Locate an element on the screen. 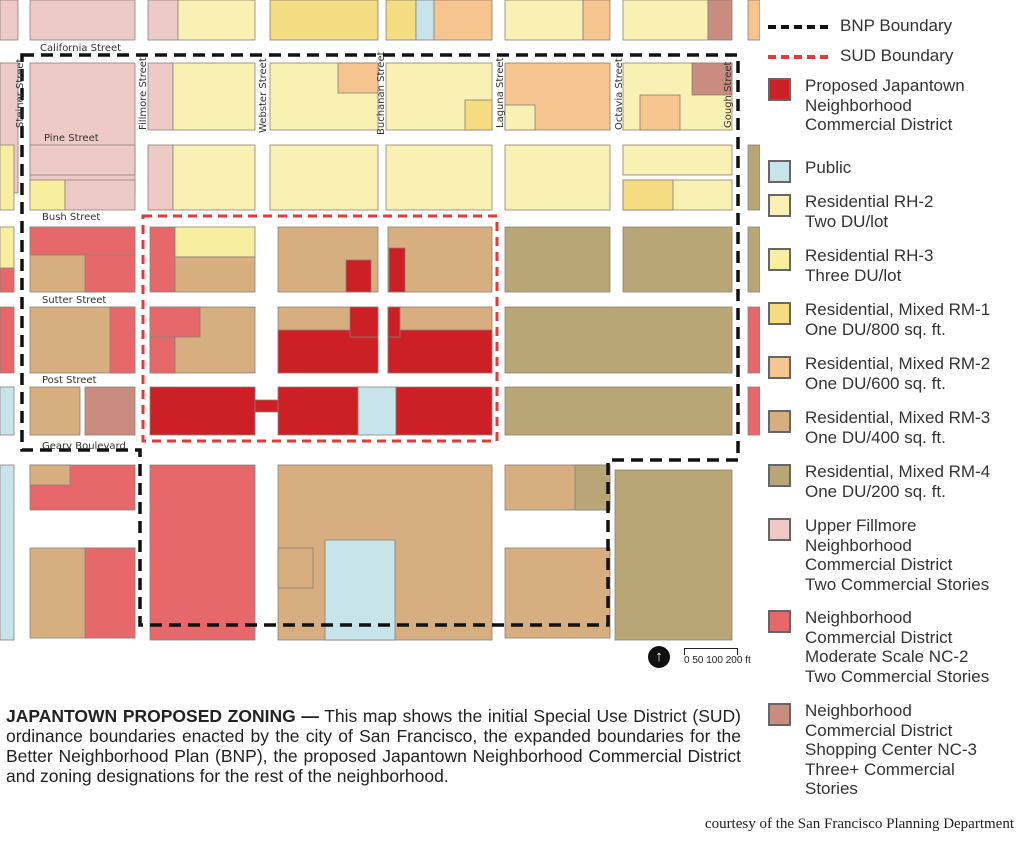  street-label-post: Post Street is located at coordinates (69, 380).